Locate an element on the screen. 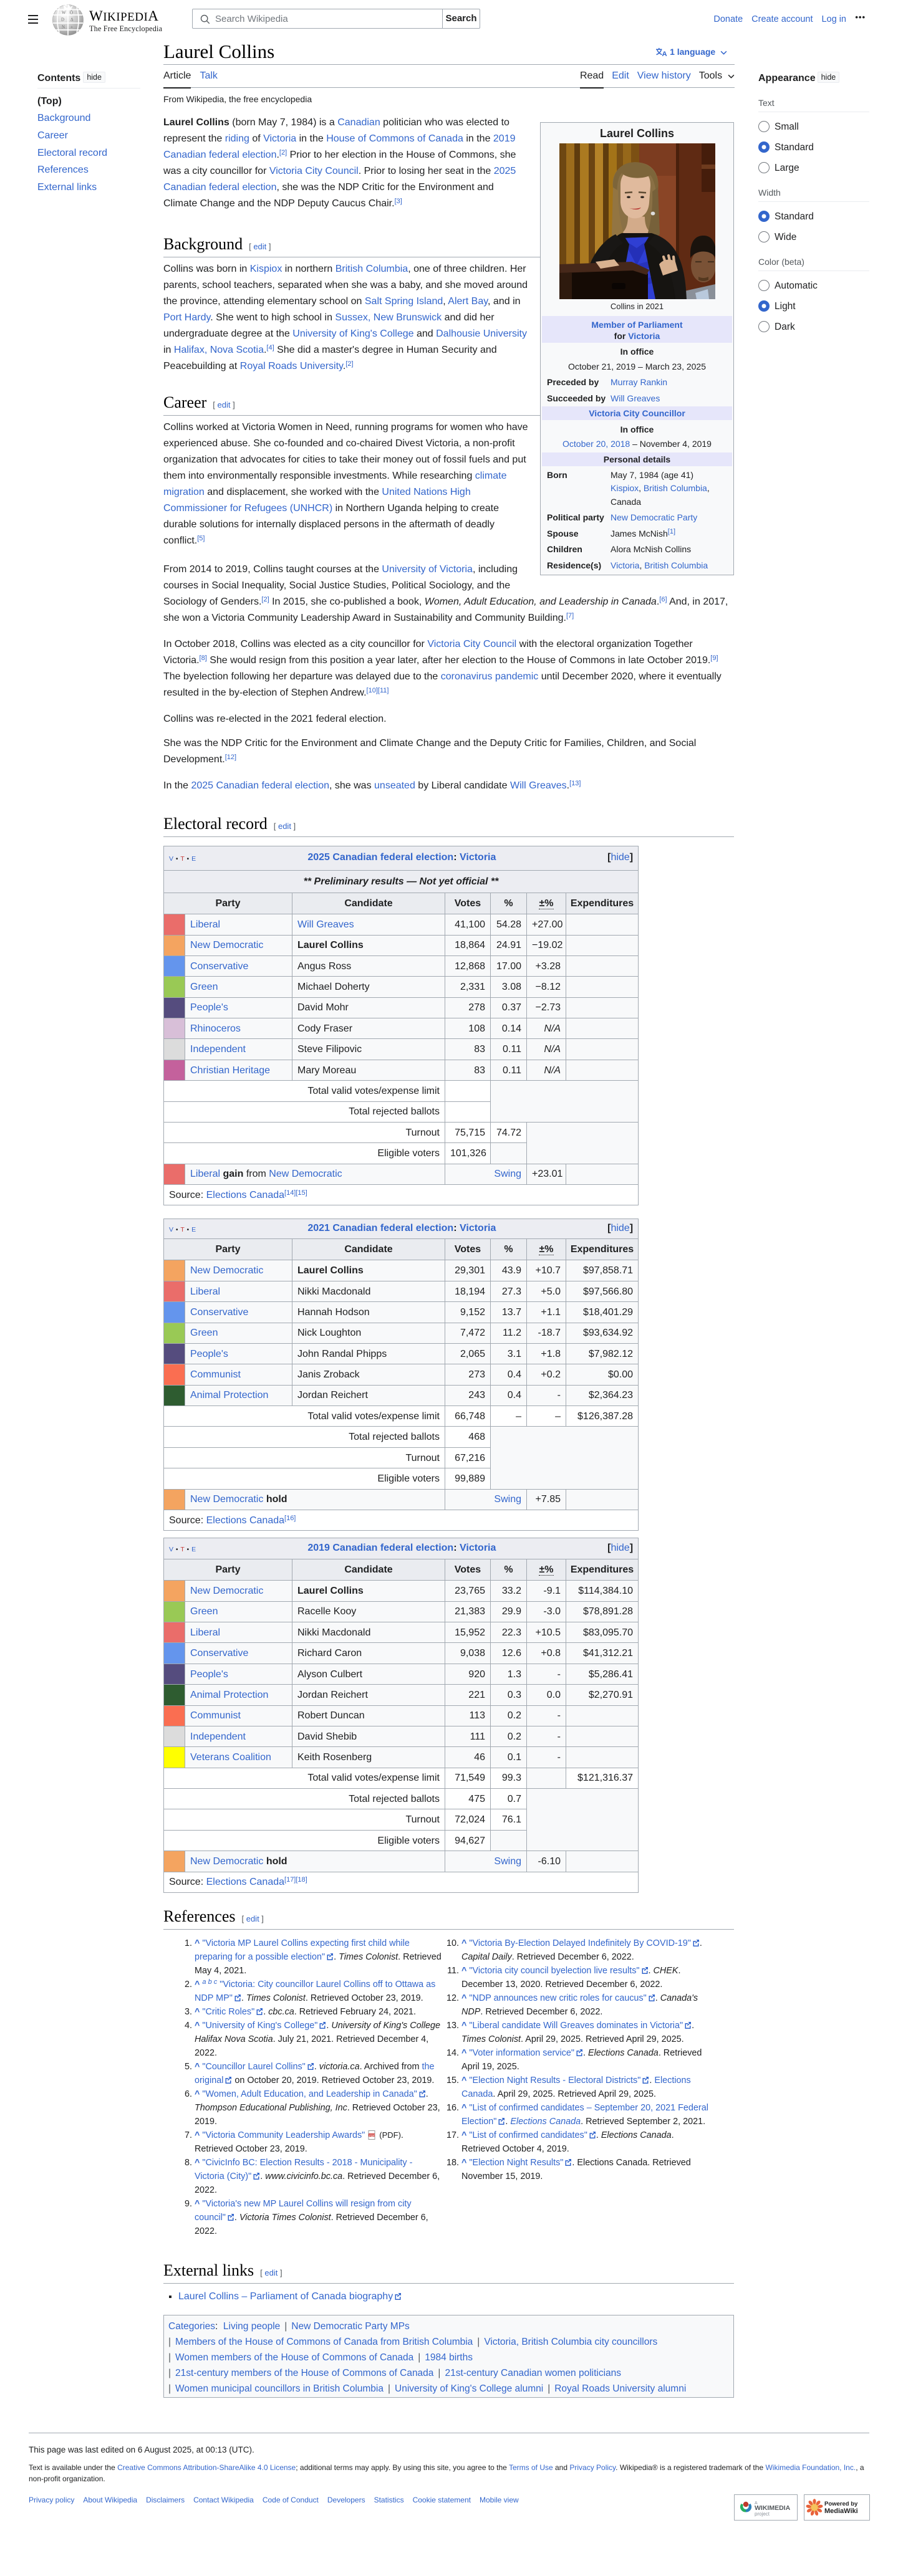 Image resolution: width=898 pixels, height=2576 pixels. svg-text: Powered by is located at coordinates (841, 2504).